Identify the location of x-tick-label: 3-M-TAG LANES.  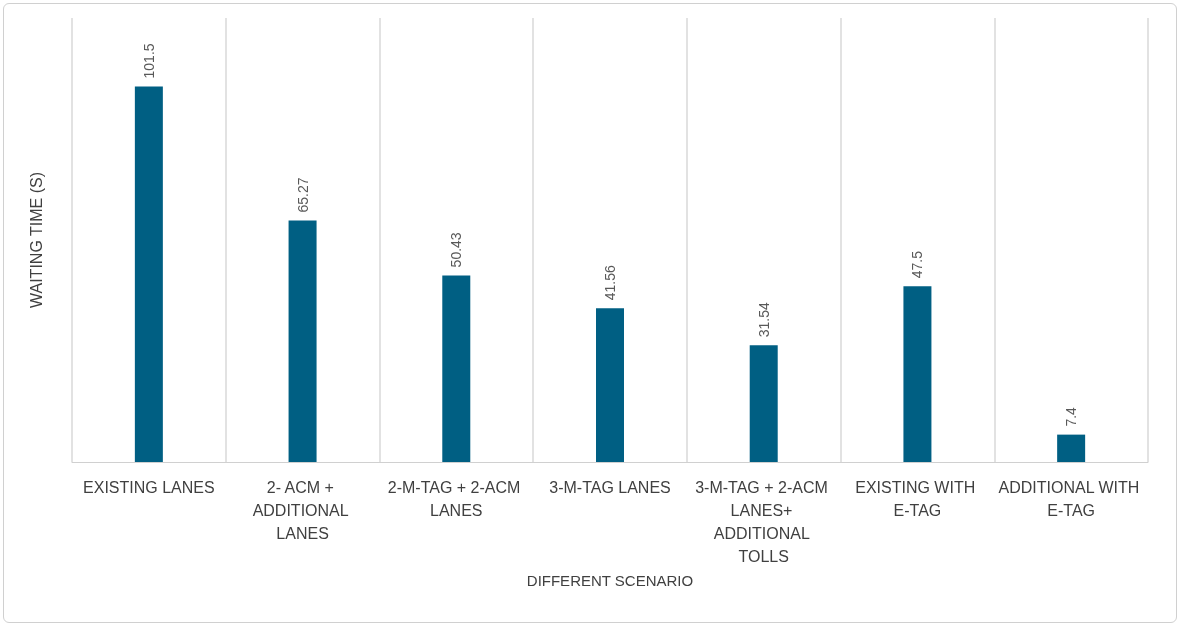
(610, 487).